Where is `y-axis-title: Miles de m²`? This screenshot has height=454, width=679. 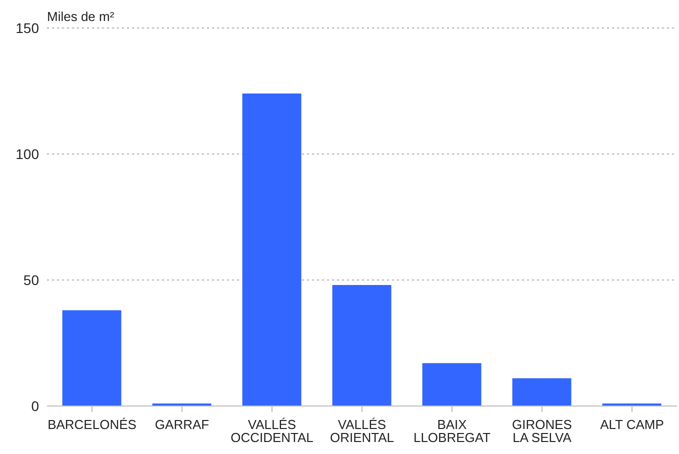 y-axis-title: Miles de m² is located at coordinates (80, 16).